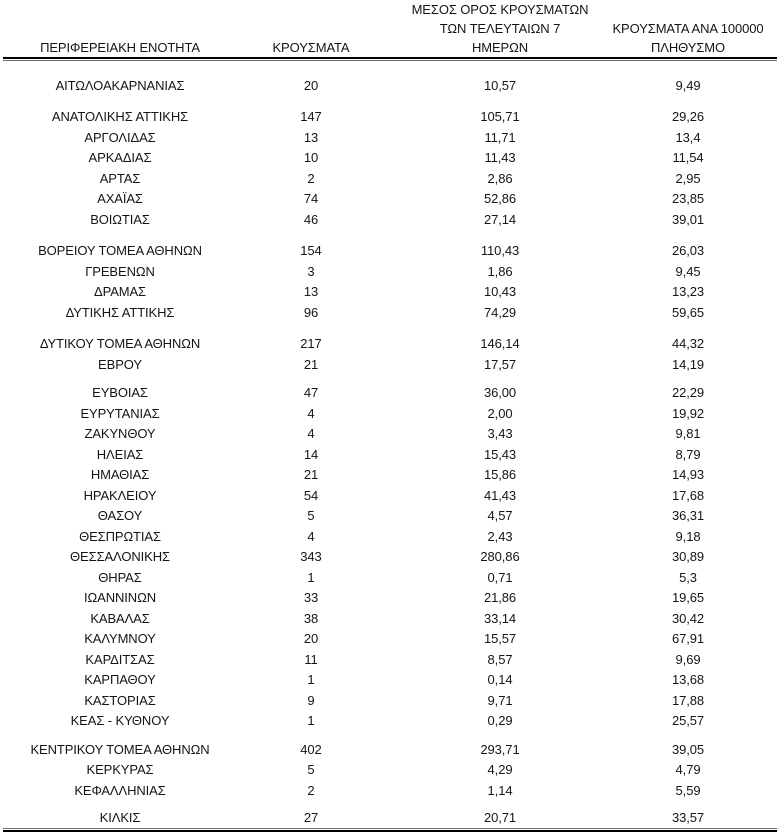 The width and height of the screenshot is (780, 832). I want to click on header-cases: ΚΡΟΥΣΜΑΤΑ, so click(311, 29).